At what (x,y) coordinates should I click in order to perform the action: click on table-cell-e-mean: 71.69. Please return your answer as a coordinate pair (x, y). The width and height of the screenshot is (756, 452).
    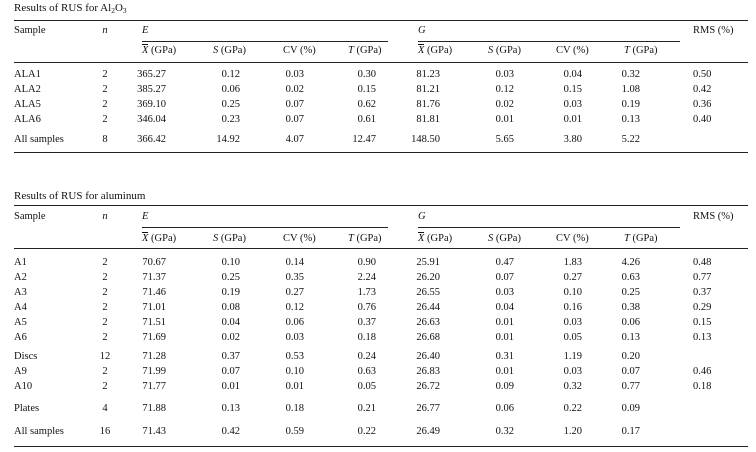
    Looking at the image, I should click on (154, 337).